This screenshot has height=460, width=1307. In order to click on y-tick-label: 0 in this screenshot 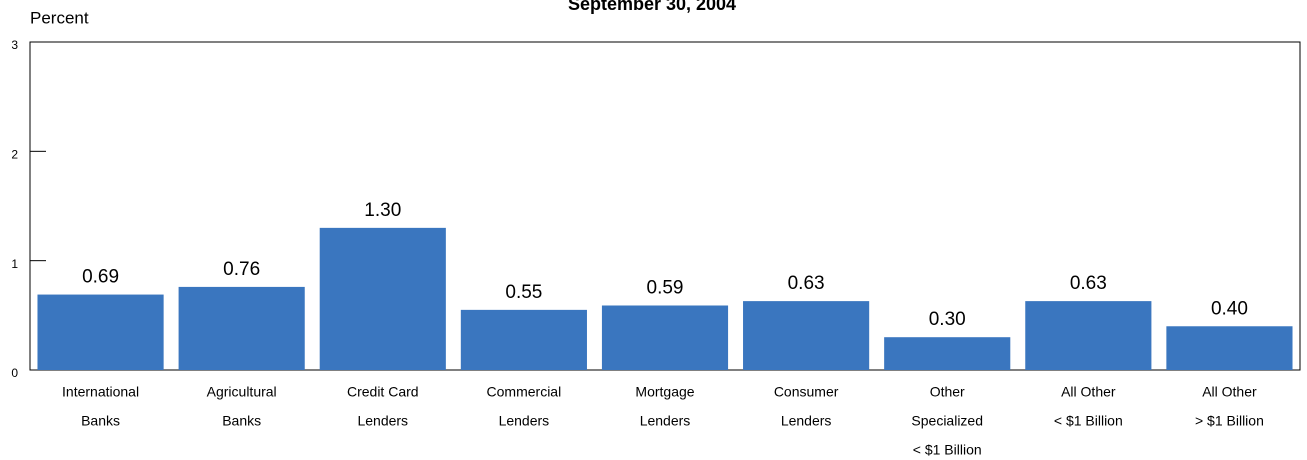, I will do `click(14, 373)`.